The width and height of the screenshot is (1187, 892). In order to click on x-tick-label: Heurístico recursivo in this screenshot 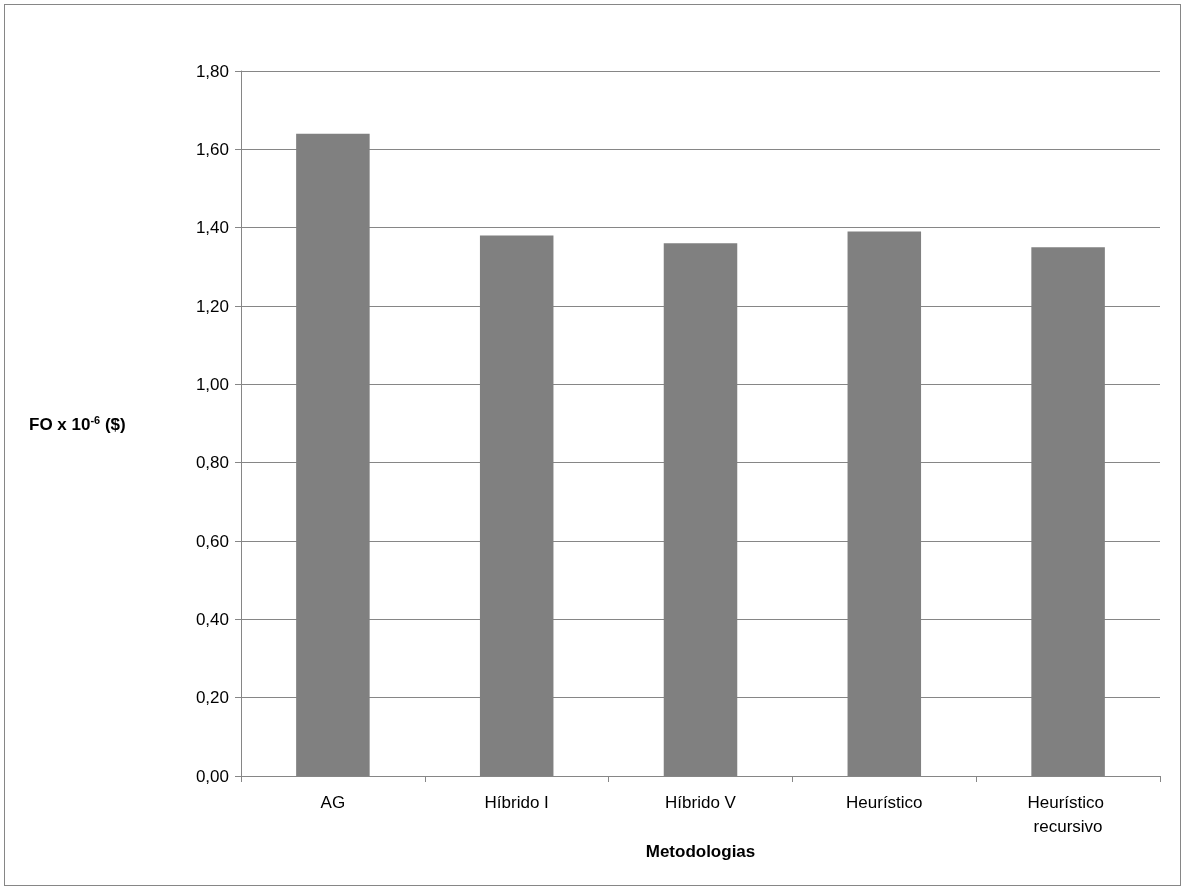, I will do `click(1068, 814)`.